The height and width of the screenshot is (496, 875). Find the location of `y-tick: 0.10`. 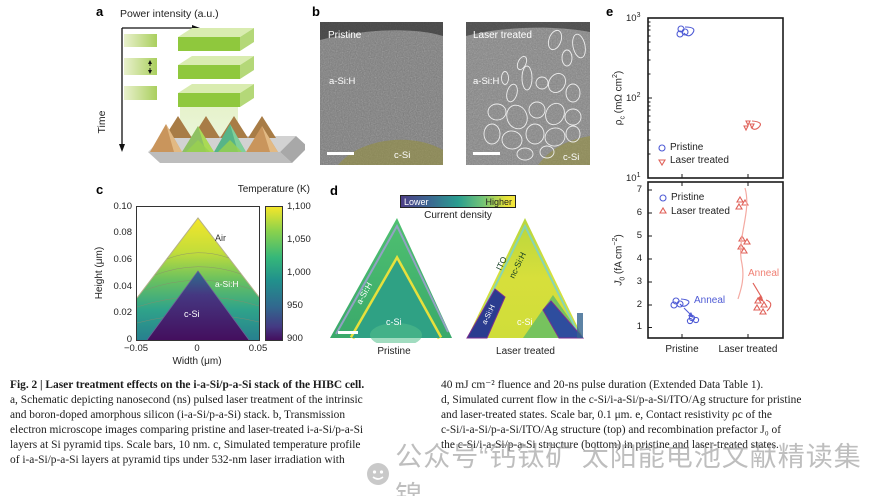

y-tick: 0.10 is located at coordinates (123, 206).